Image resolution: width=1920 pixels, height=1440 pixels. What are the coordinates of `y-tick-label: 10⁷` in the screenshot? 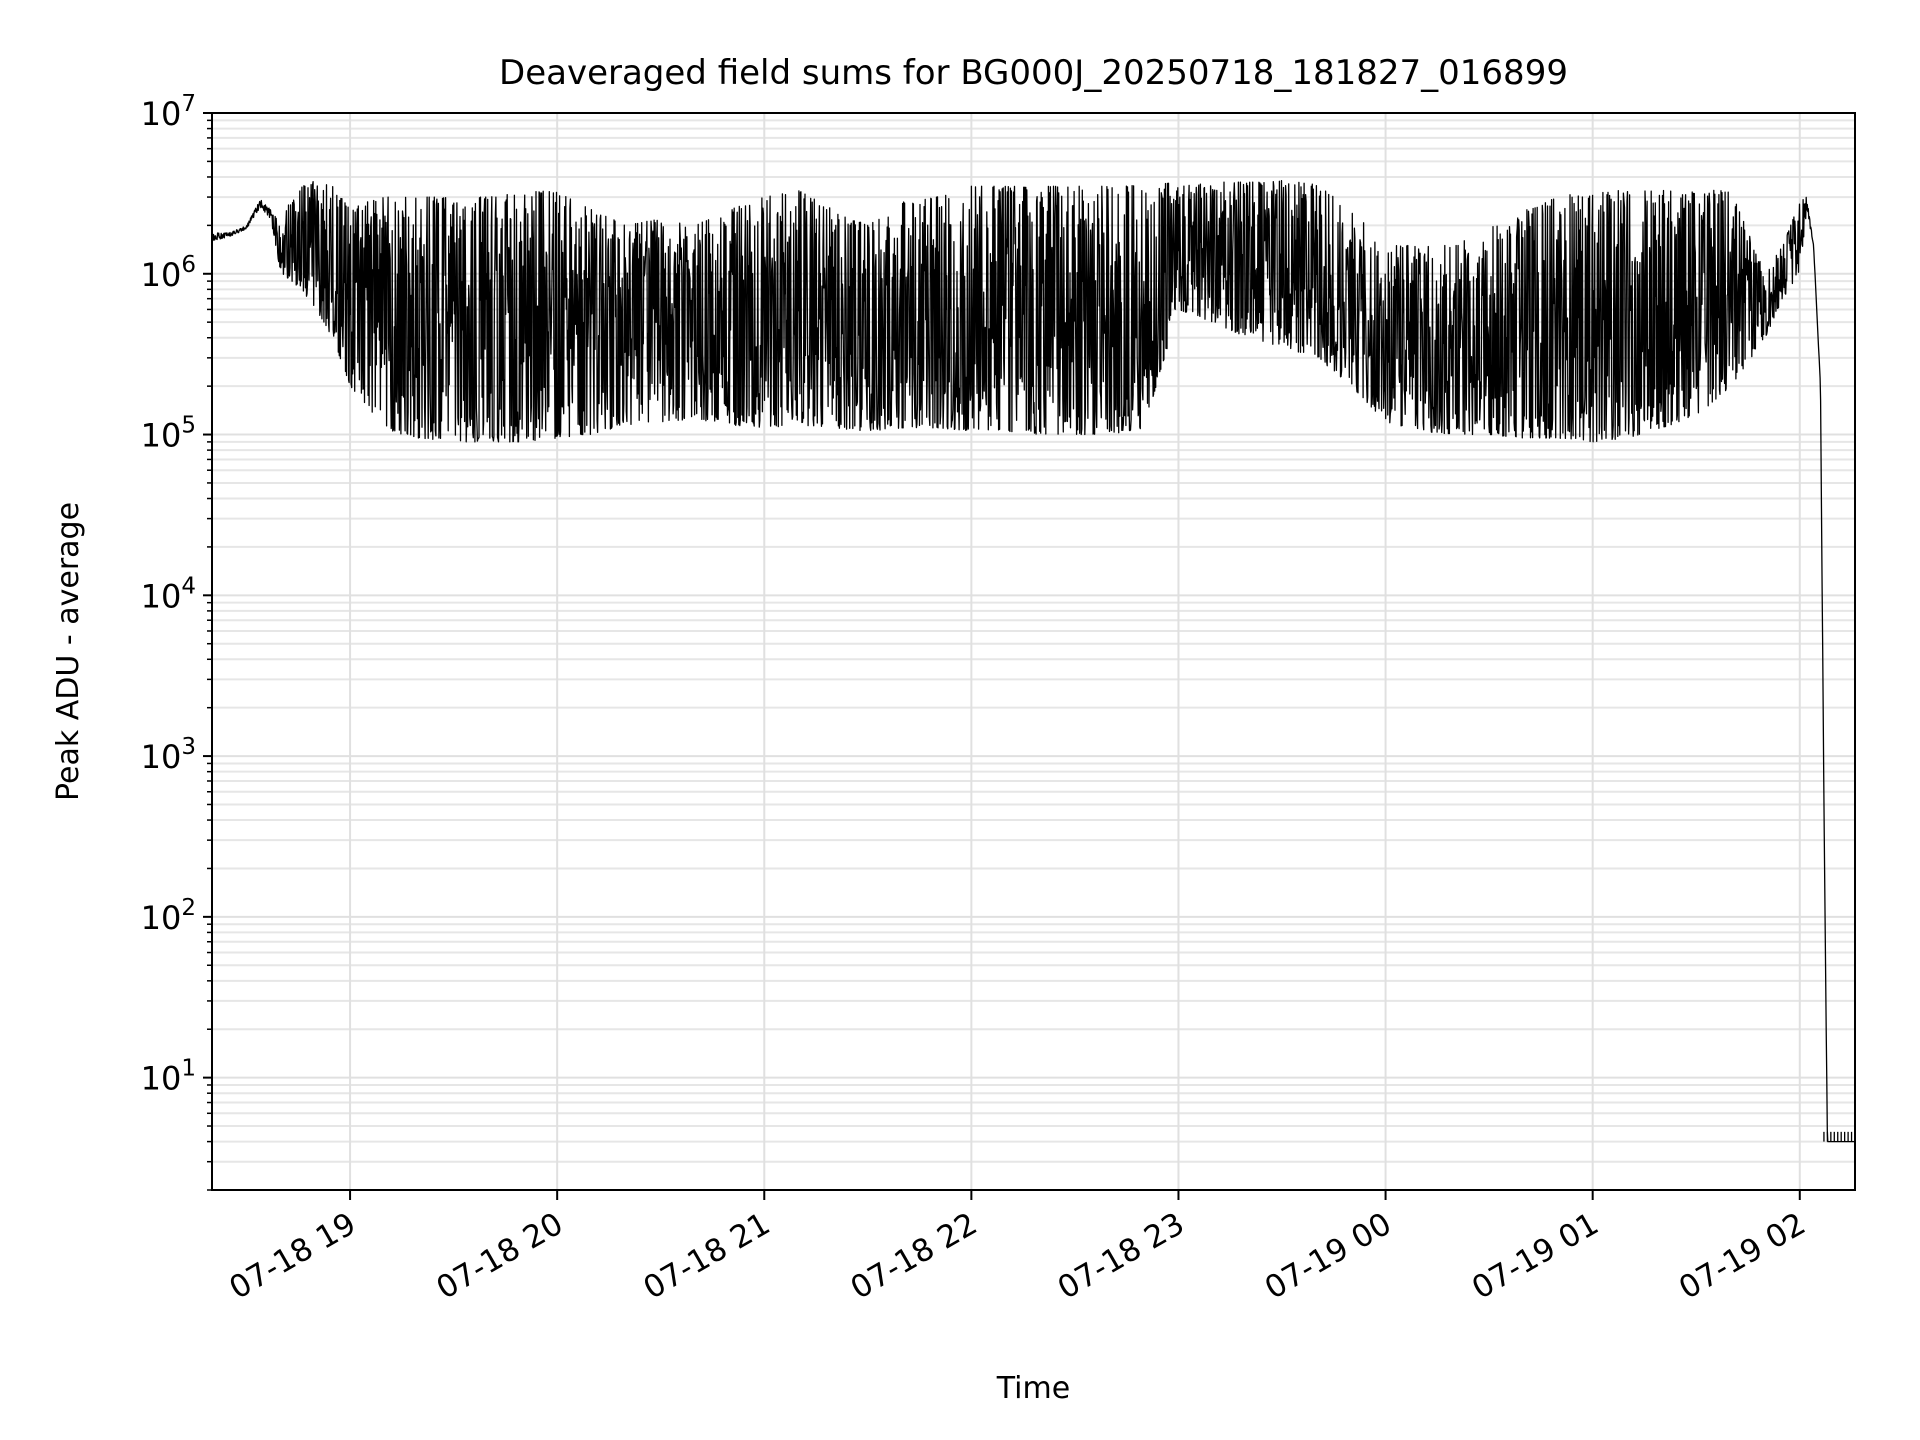 It's located at (168, 112).